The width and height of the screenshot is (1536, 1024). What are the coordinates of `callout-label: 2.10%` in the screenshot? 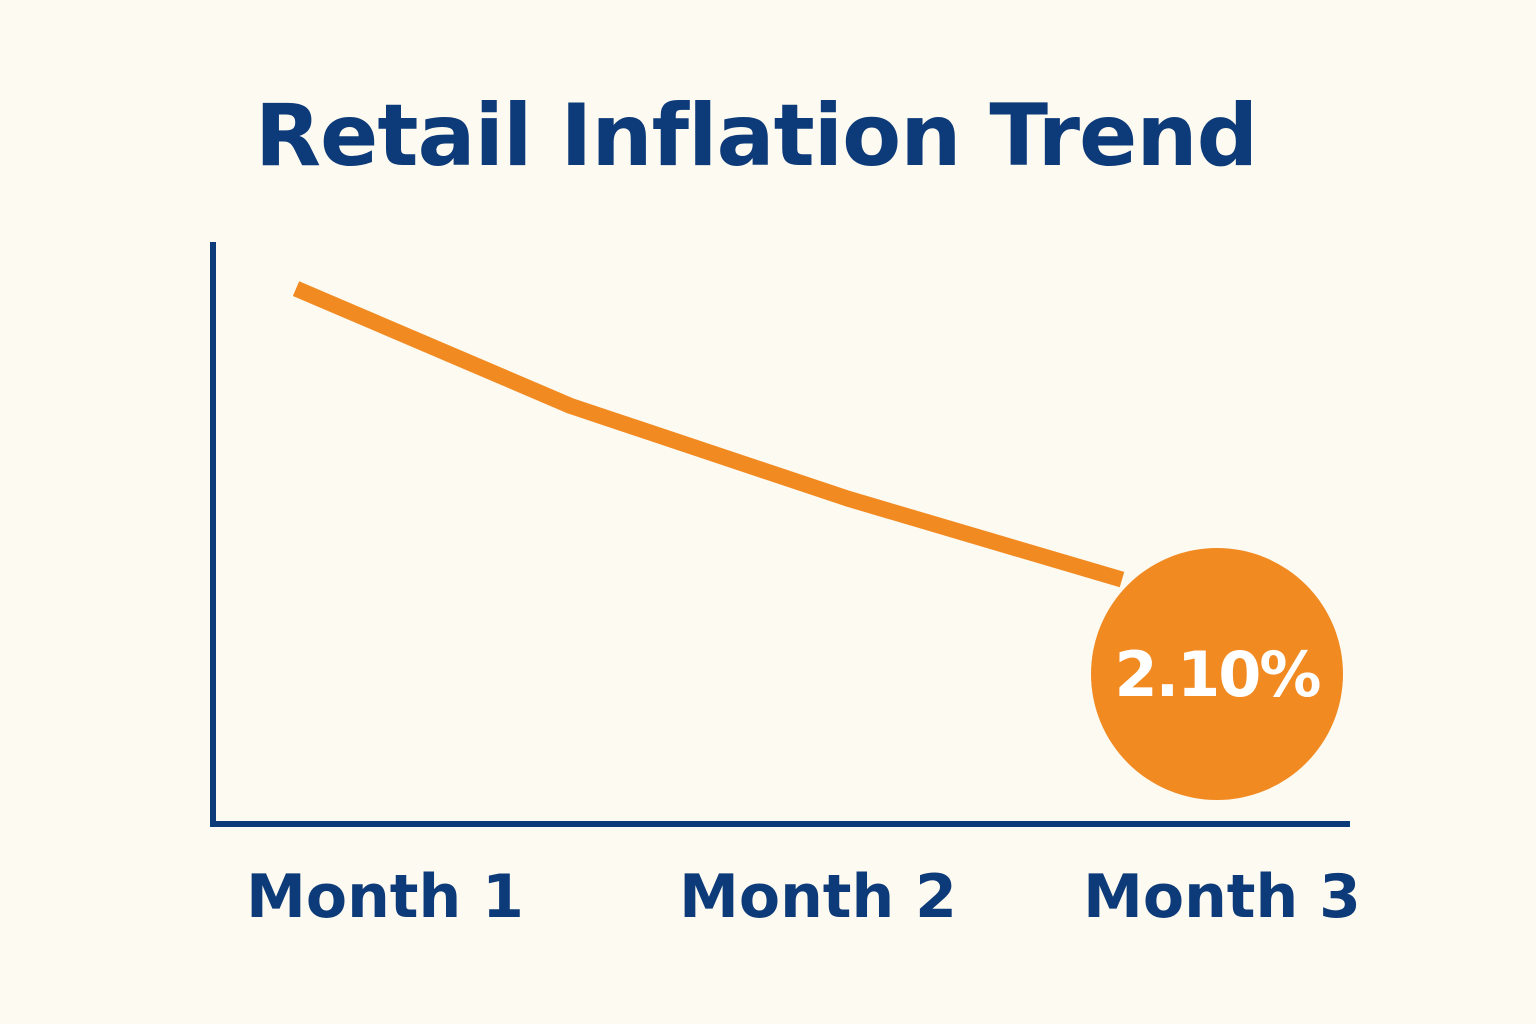 It's located at (1217, 674).